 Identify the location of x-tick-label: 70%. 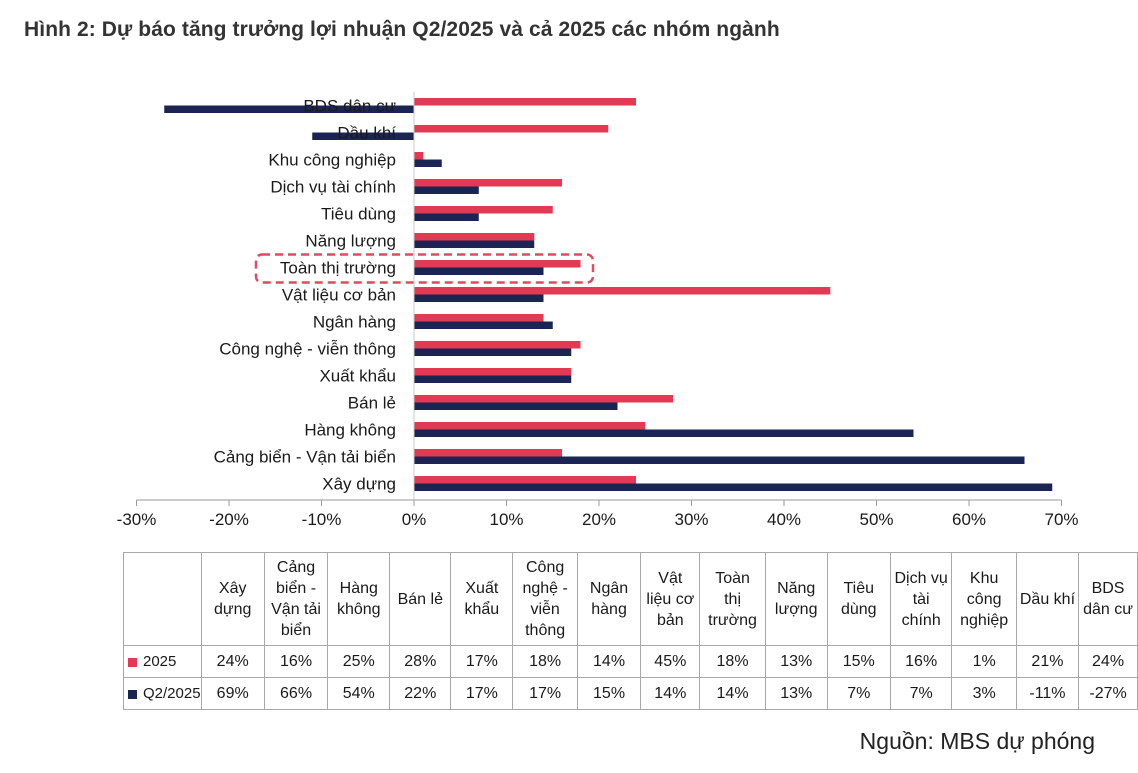
(1061, 519).